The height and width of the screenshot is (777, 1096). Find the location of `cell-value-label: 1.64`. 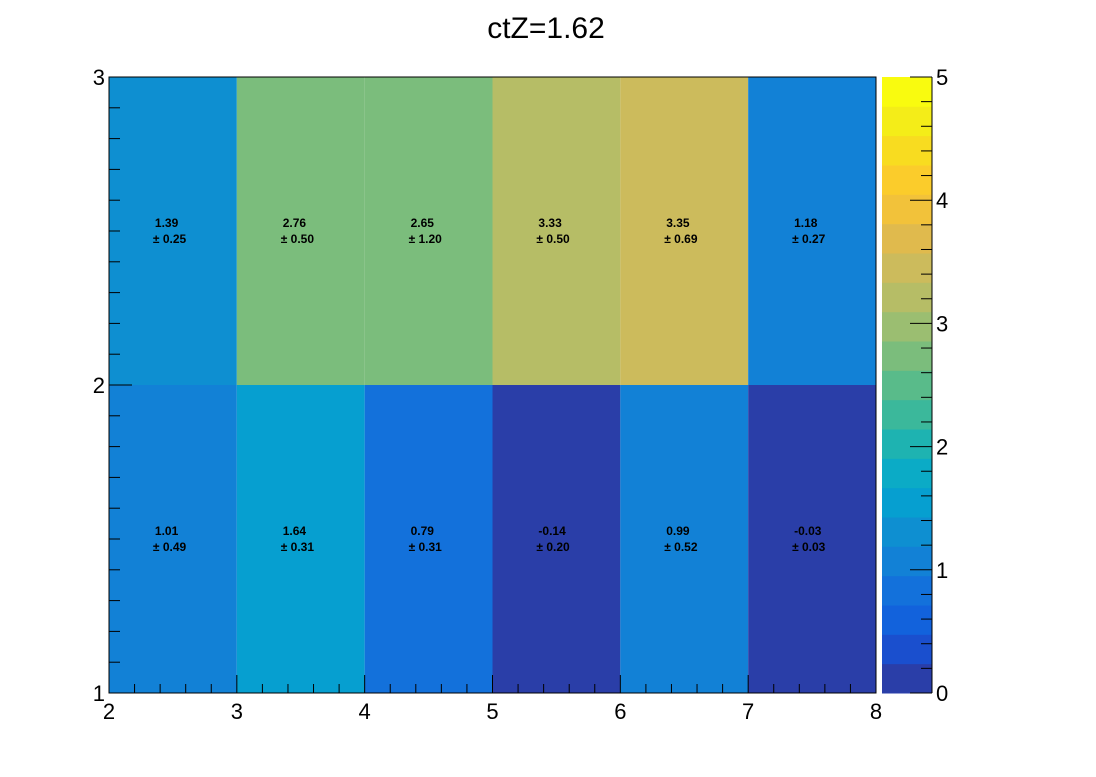

cell-value-label: 1.64 is located at coordinates (295, 531).